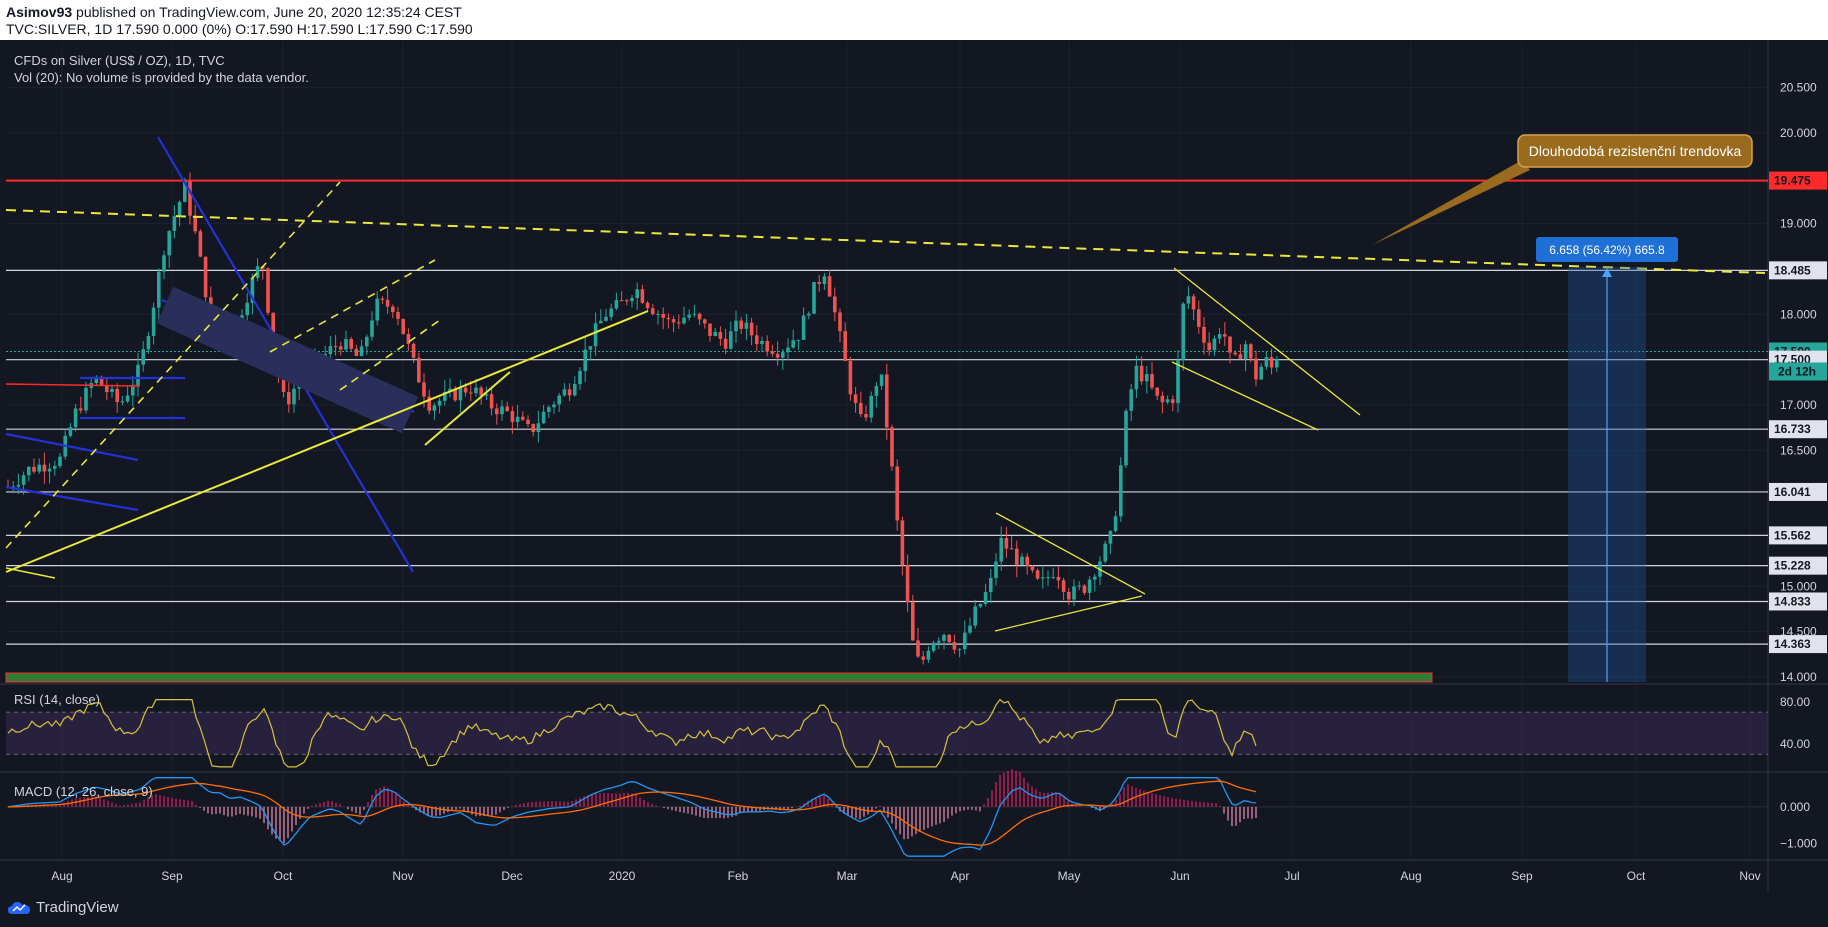 This screenshot has width=1828, height=927. Describe the element at coordinates (83, 791) in the screenshot. I see `macd-legend: MACD (12, 26, close, 9)` at that location.